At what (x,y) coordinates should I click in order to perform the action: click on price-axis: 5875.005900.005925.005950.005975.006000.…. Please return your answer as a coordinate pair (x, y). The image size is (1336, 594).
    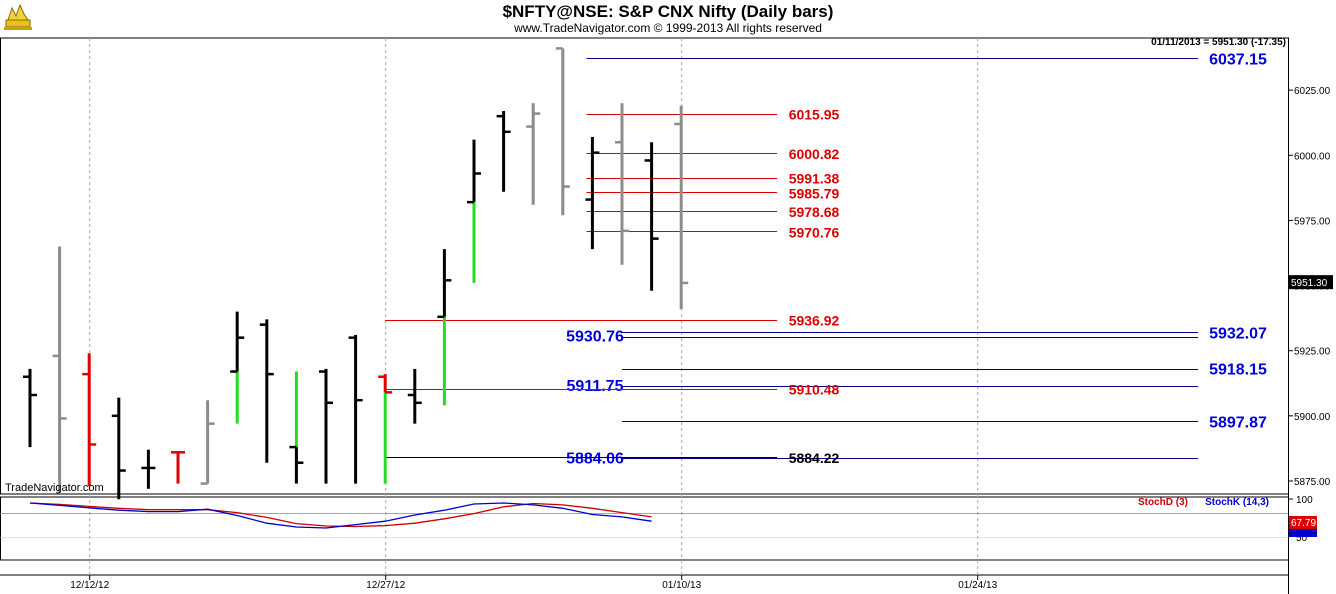
    Looking at the image, I should click on (1310, 287).